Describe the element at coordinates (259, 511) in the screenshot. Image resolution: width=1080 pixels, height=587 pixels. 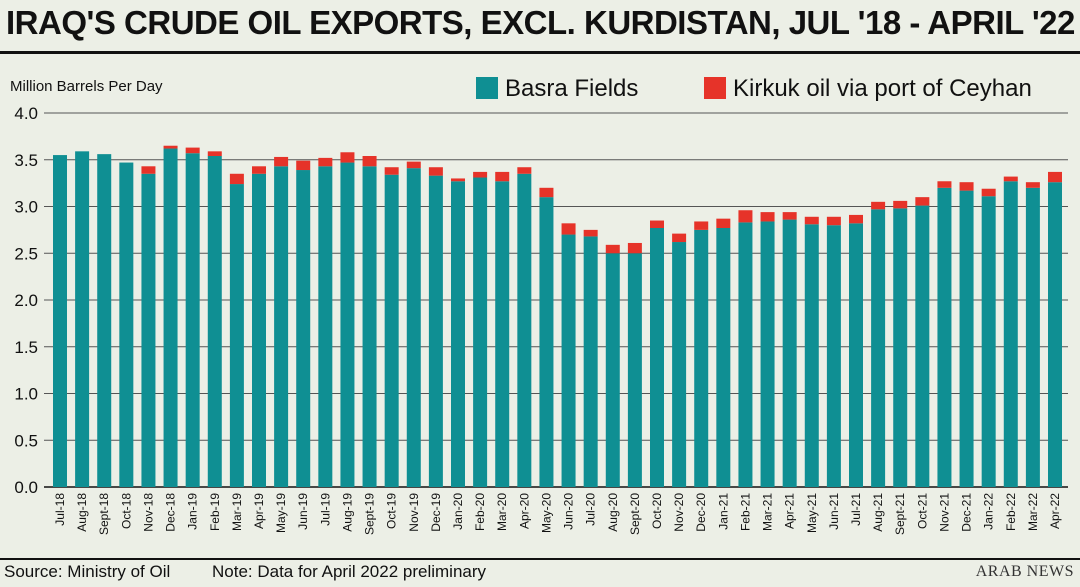
I see `x-tick-label: Apr-19` at that location.